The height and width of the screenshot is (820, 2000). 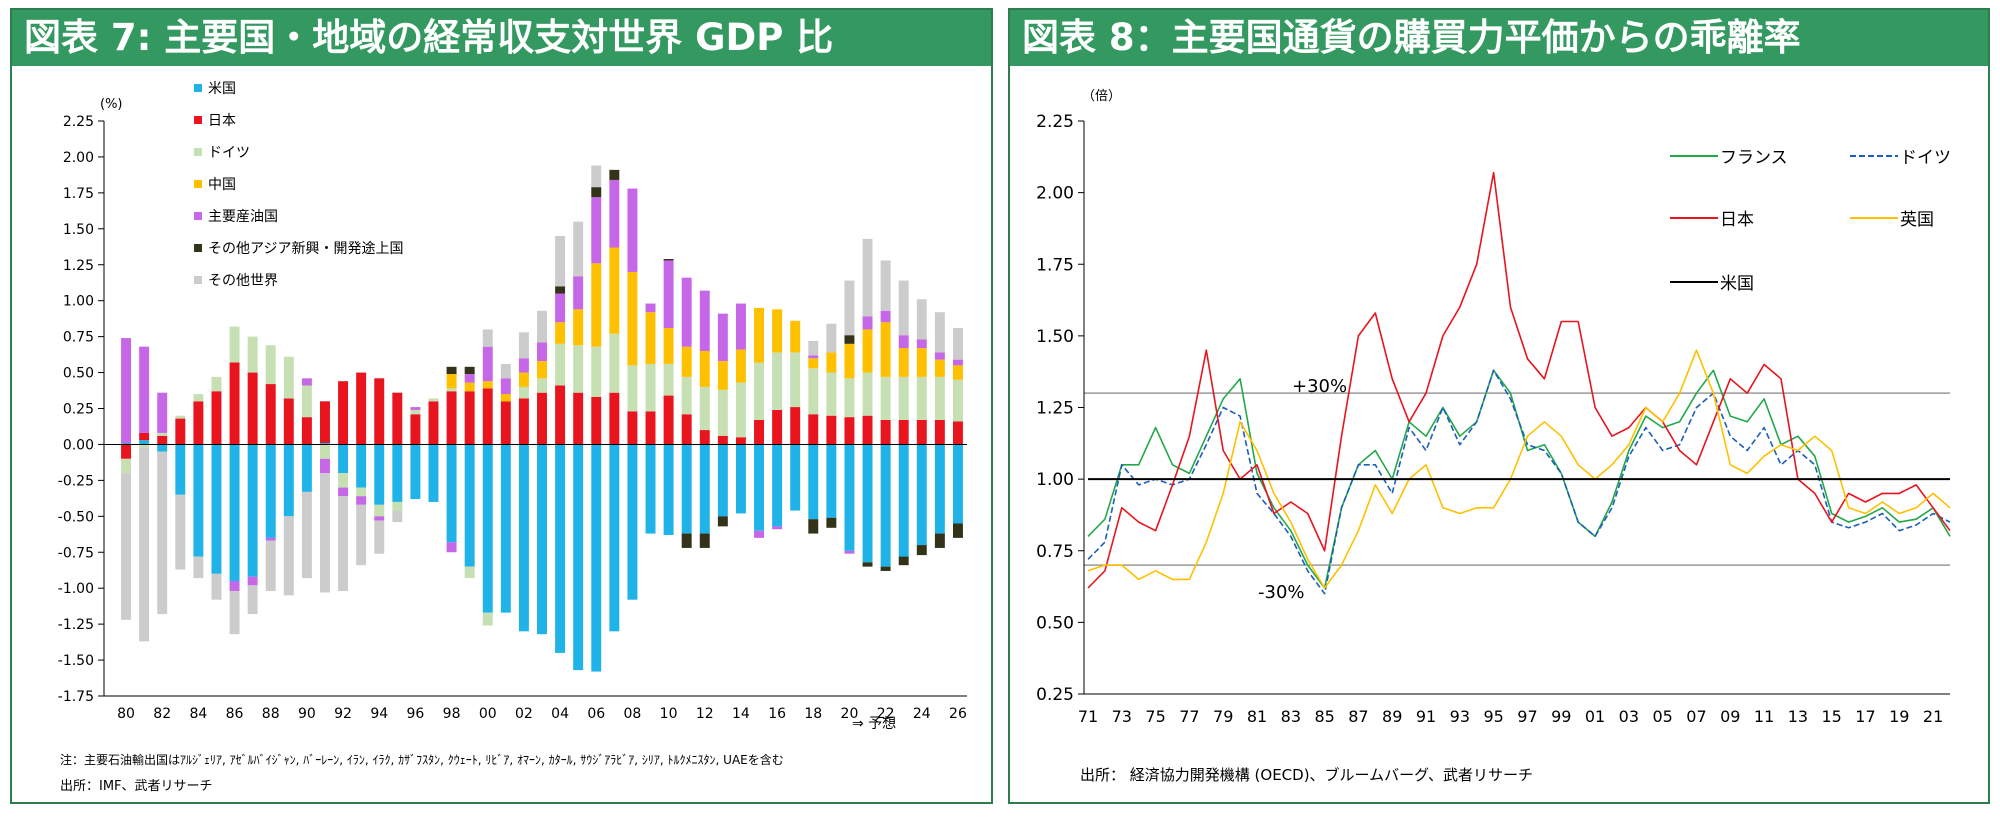 What do you see at coordinates (705, 714) in the screenshot?
I see `chart7-xtick-label: 12` at bounding box center [705, 714].